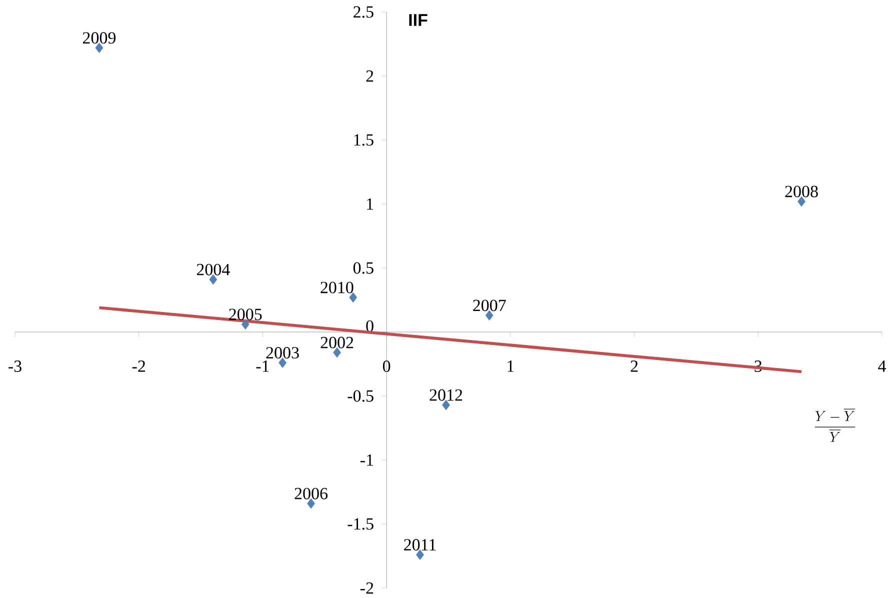  What do you see at coordinates (386, 366) in the screenshot?
I see `x-tick-label: 0` at bounding box center [386, 366].